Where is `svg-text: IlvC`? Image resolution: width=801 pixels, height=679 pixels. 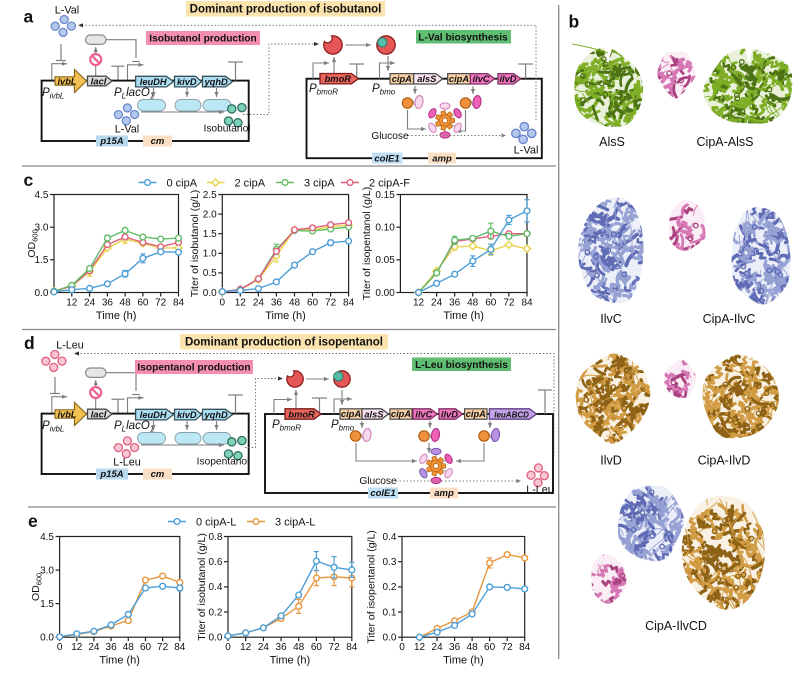 svg-text: IlvC is located at coordinates (611, 319).